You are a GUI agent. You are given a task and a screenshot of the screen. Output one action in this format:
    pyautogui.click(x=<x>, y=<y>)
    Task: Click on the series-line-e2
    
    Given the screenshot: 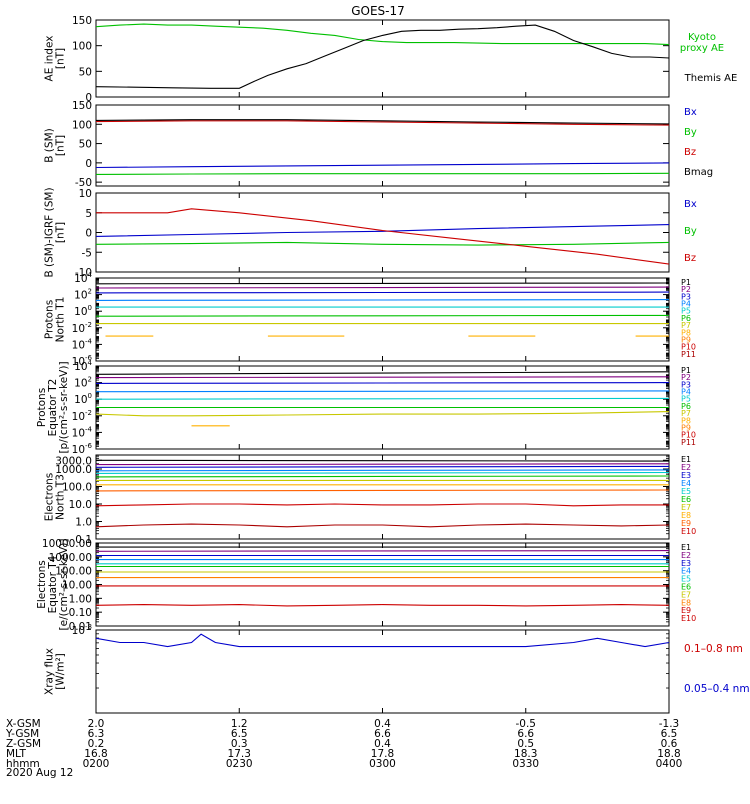 What is the action you would take?
    pyautogui.click(x=382, y=551)
    